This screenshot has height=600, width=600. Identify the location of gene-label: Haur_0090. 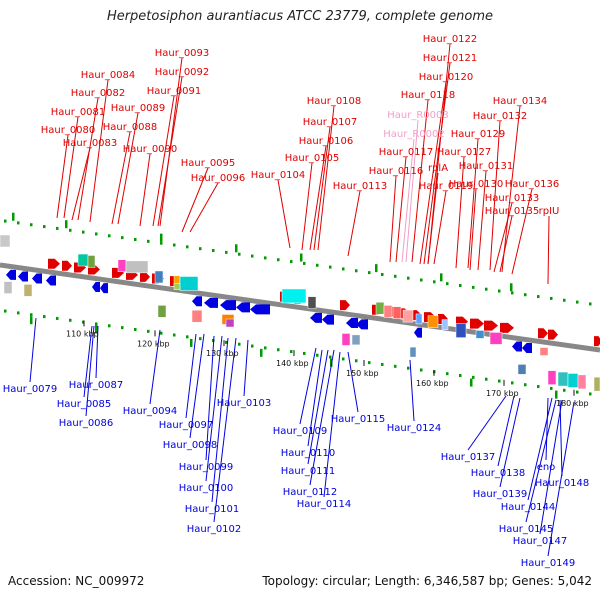
(150, 149).